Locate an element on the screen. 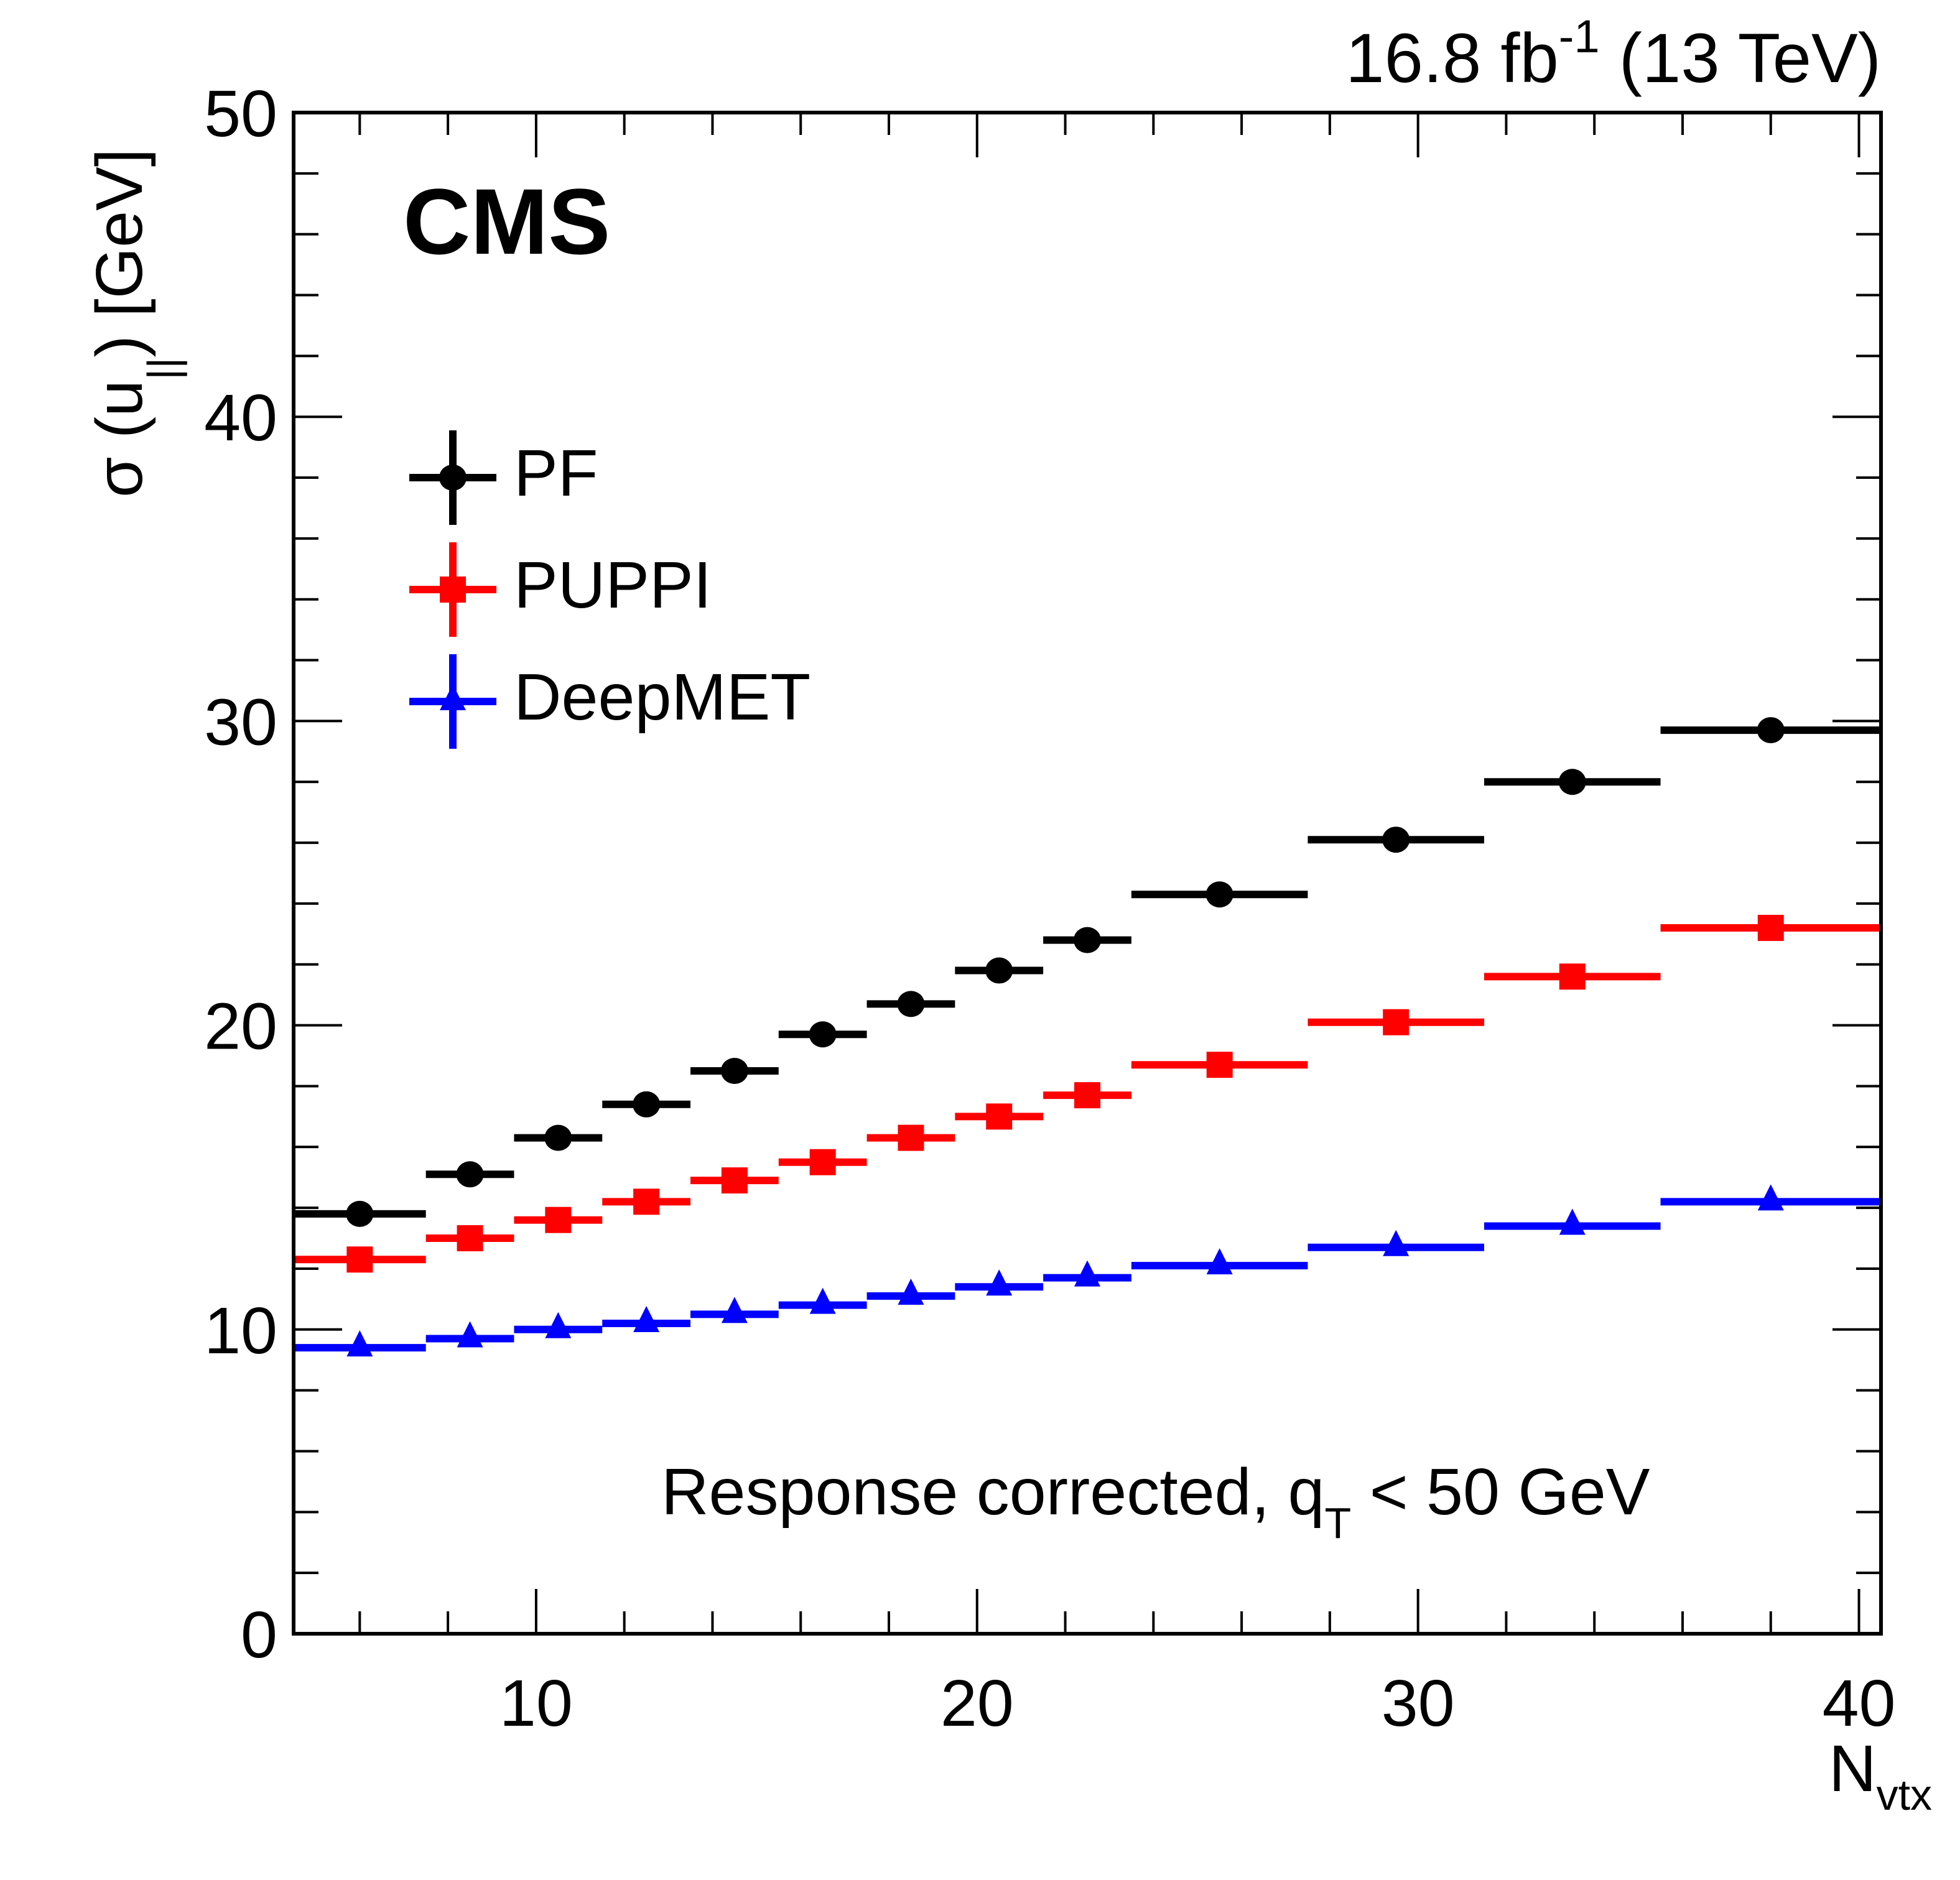 The width and height of the screenshot is (1960, 1880). x-axis-label: Nvtx is located at coordinates (1880, 1775).